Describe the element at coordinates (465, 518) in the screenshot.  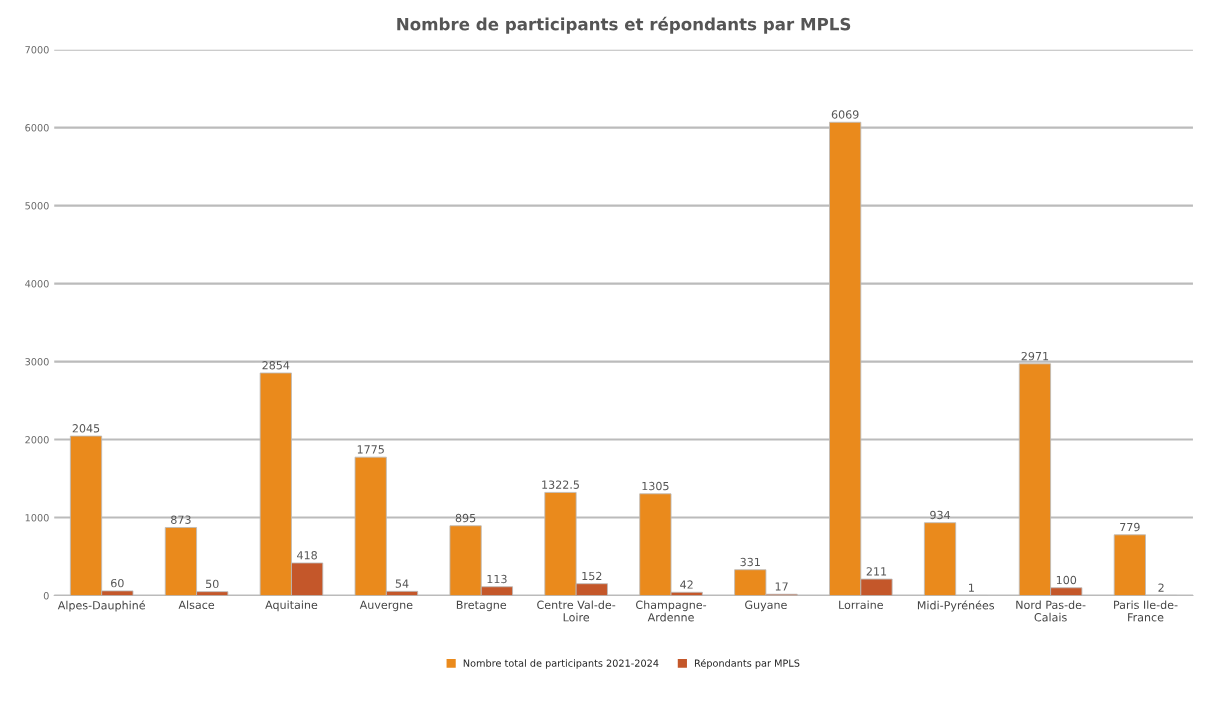
I see `data-label: 895` at that location.